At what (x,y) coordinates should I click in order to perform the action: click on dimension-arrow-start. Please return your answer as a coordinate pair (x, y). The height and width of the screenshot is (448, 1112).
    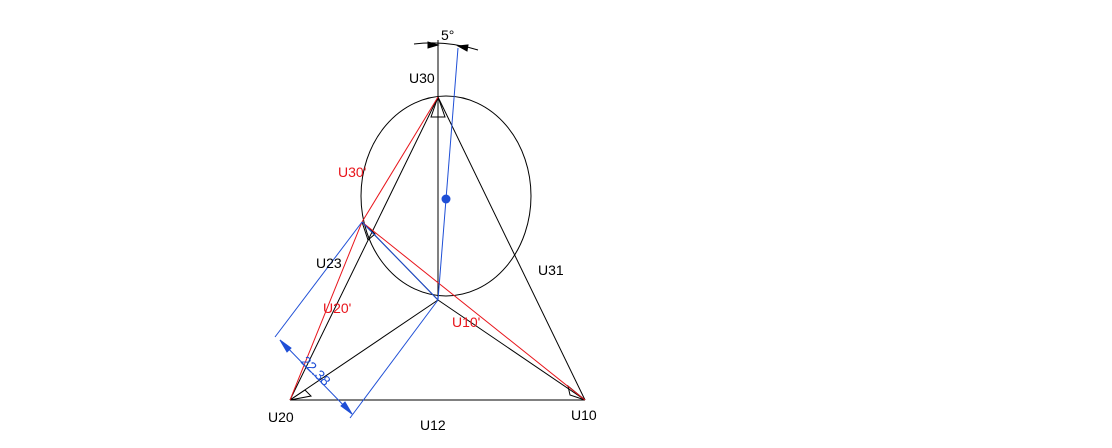
    Looking at the image, I should click on (285, 346).